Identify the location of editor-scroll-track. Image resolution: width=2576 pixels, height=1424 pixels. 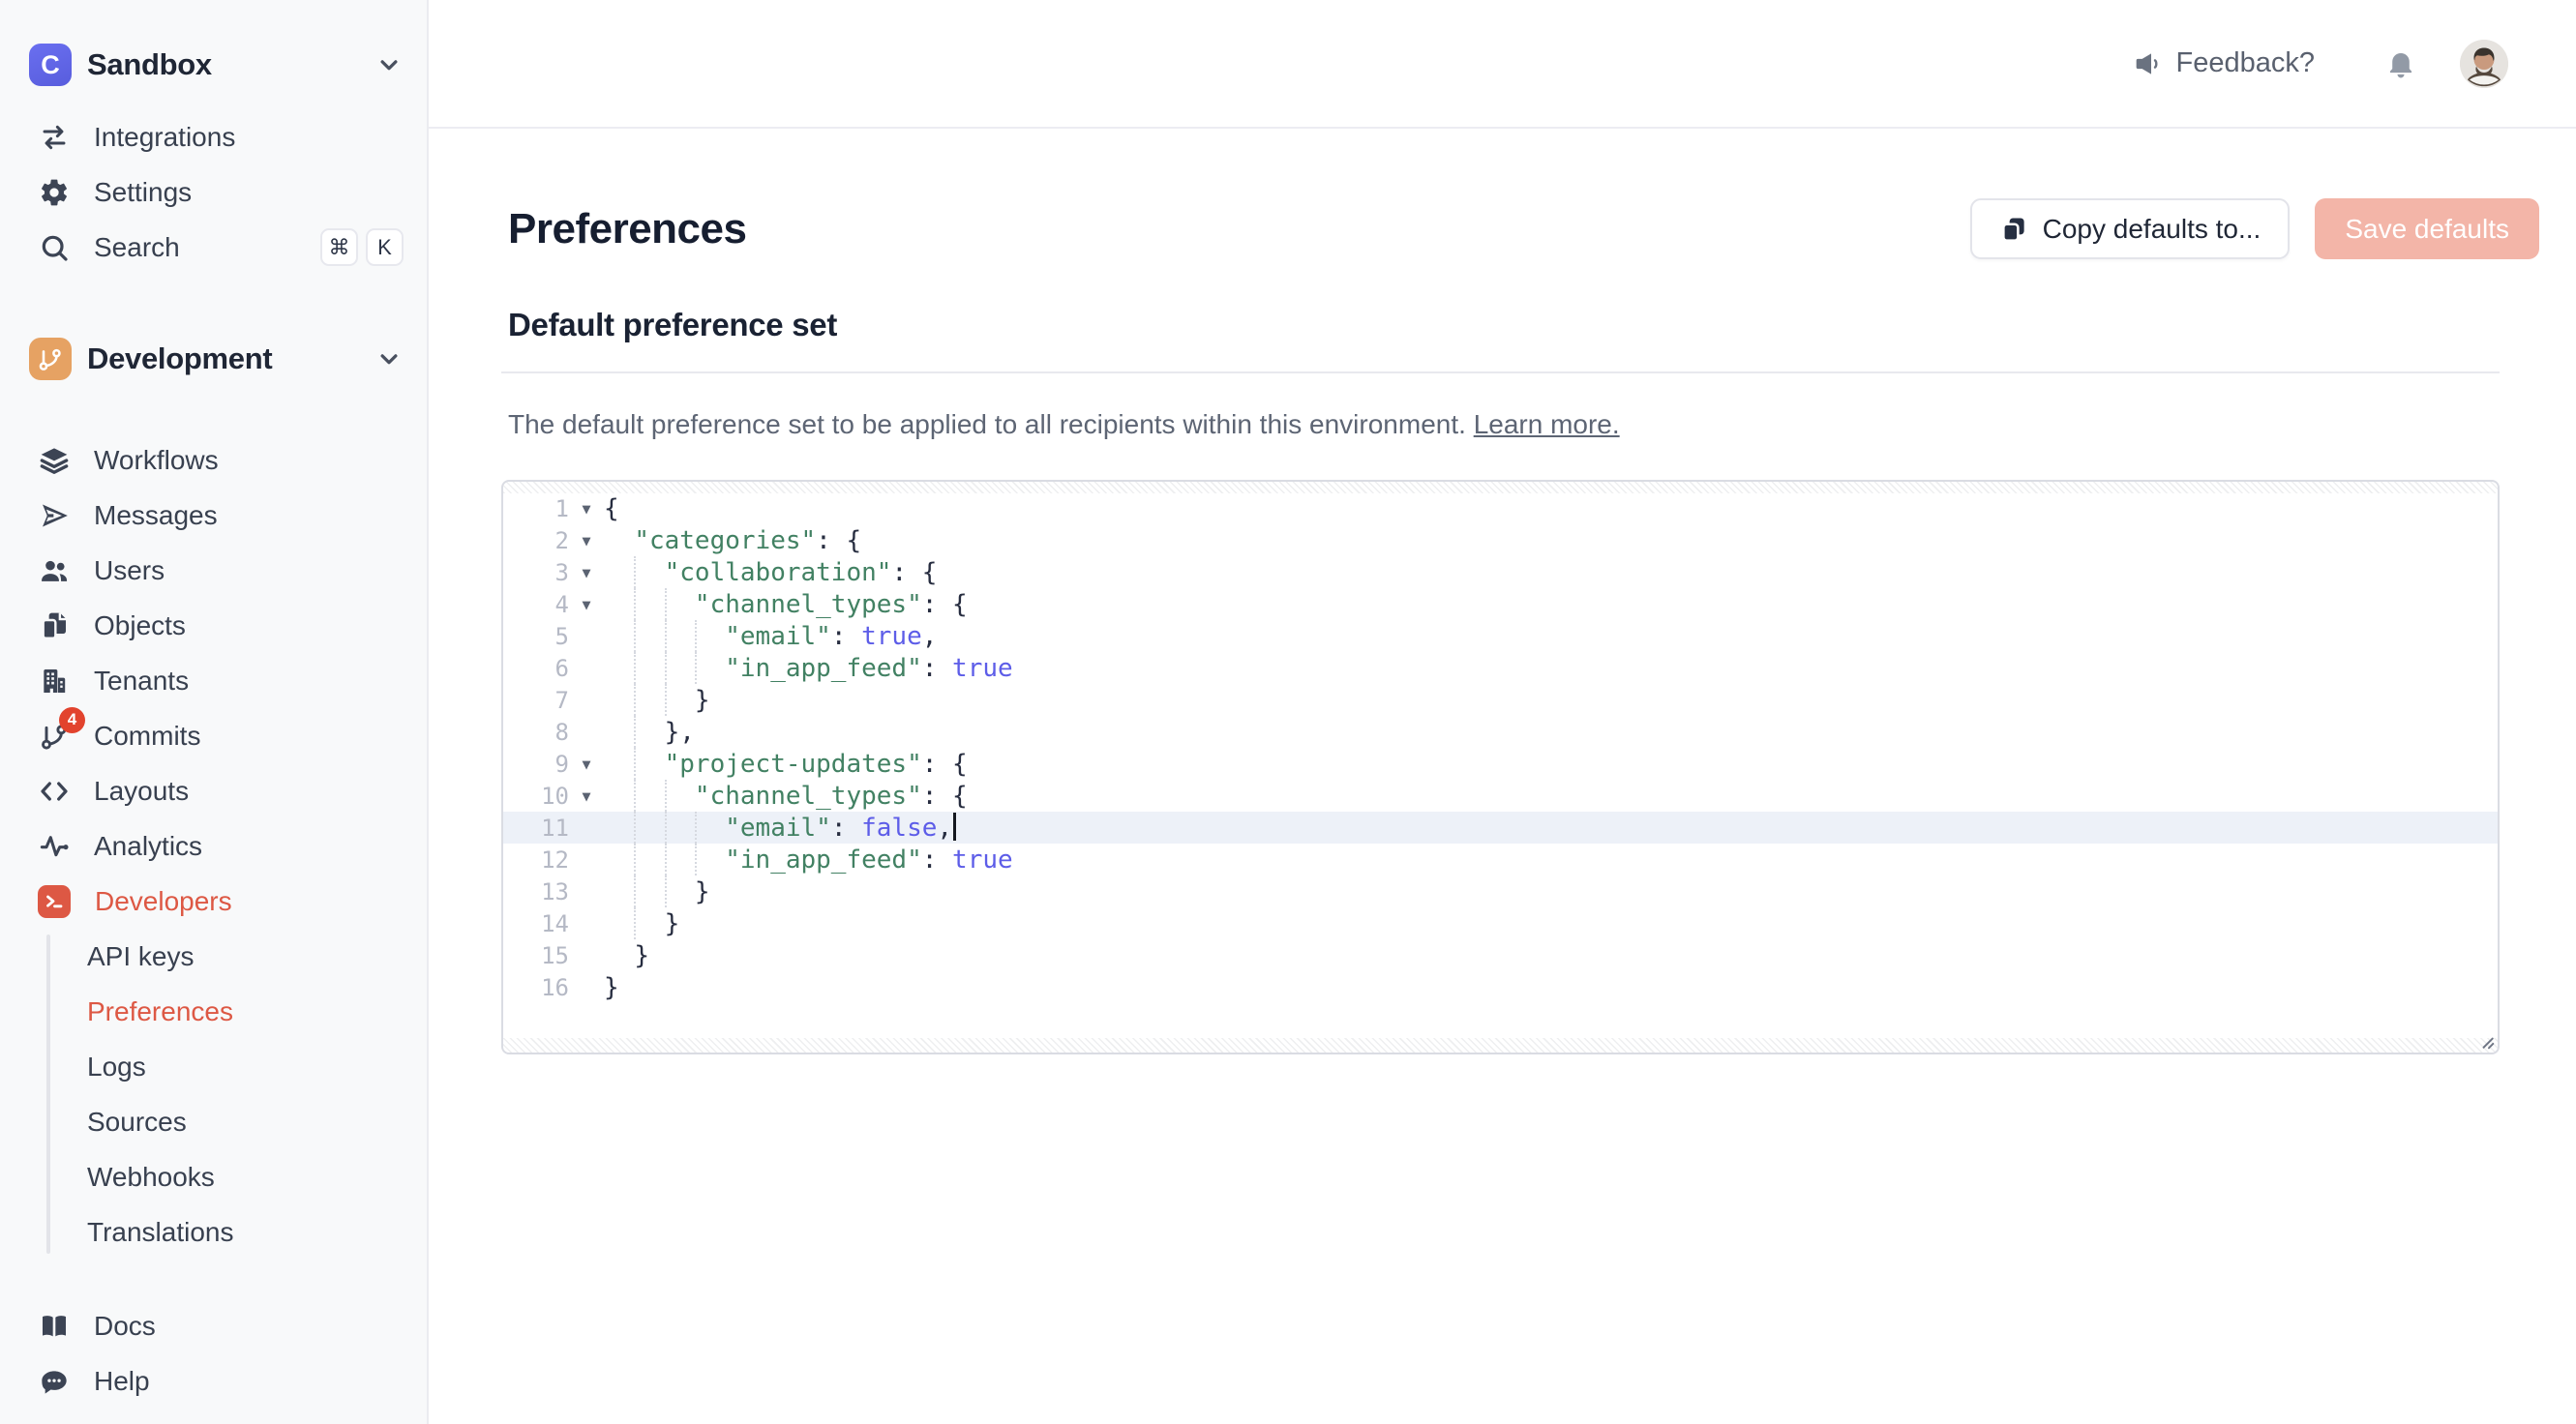
(1500, 1045).